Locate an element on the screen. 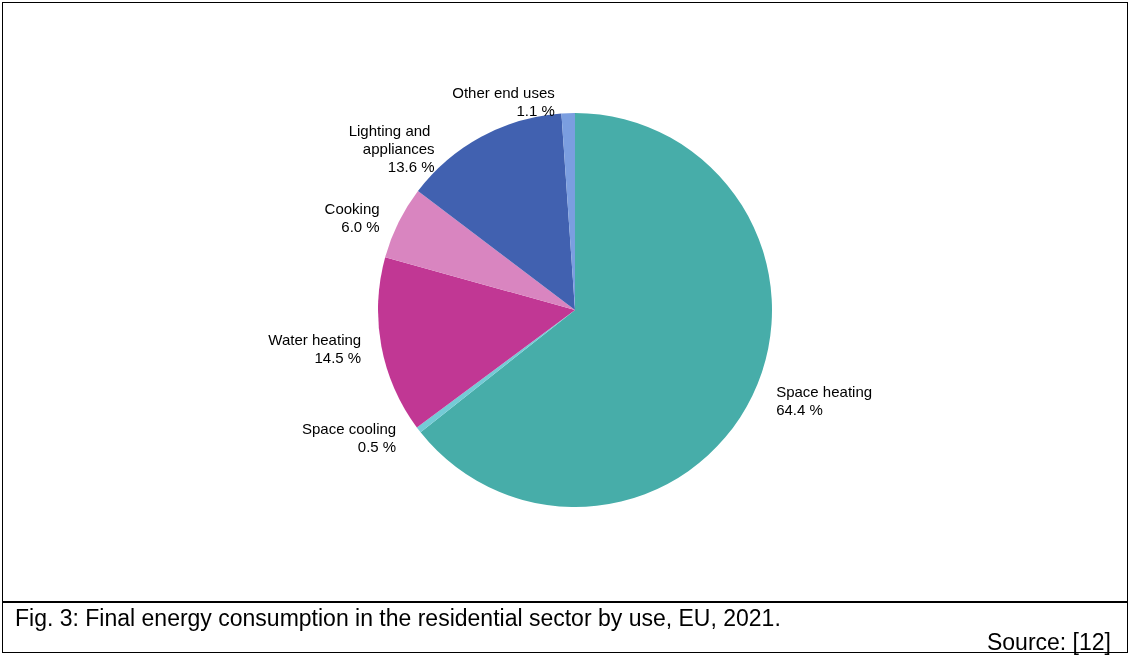  slice-label: Other end uses is located at coordinates (503, 92).